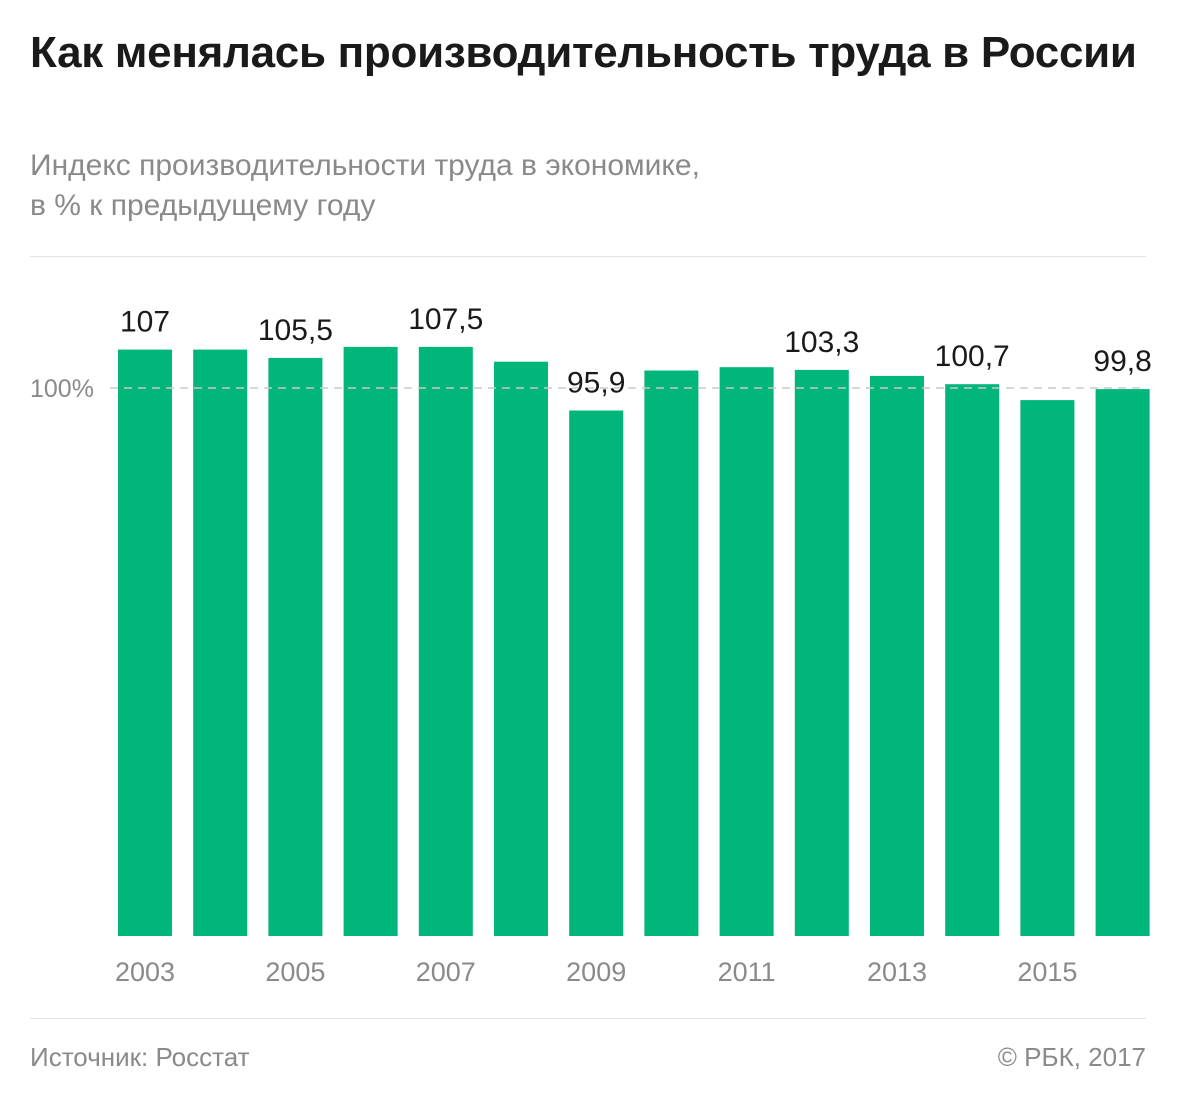  I want to click on x-tick-label-2011: 2011, so click(747, 972).